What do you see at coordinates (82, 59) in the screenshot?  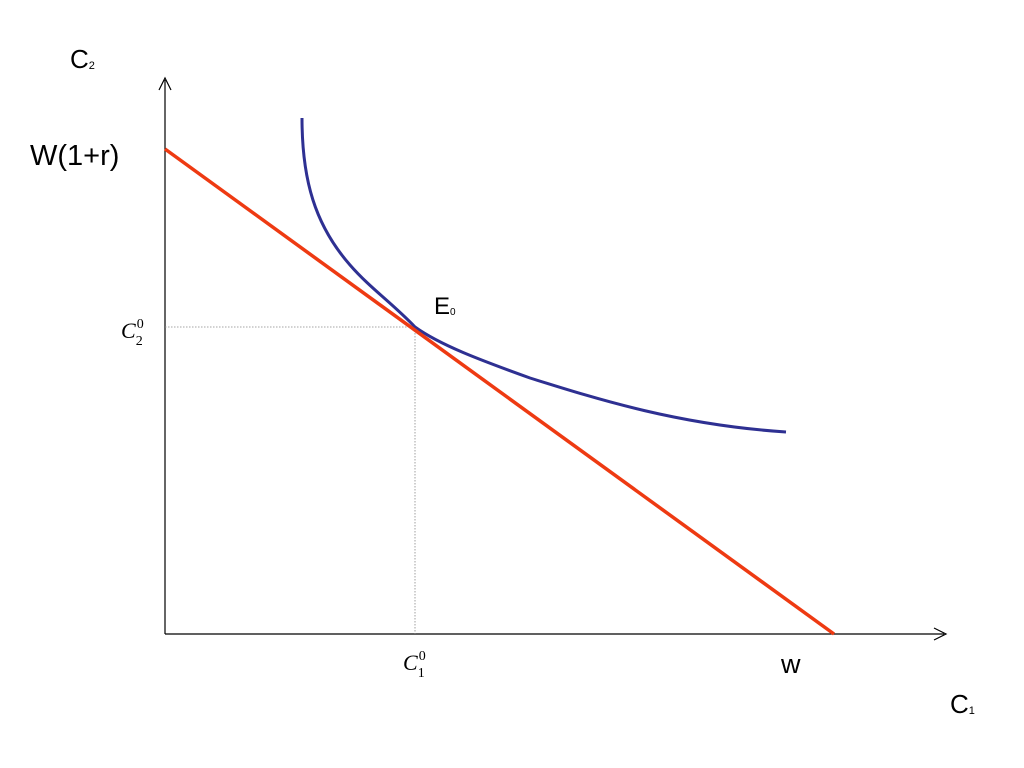 I see `y-axis-label: C2` at bounding box center [82, 59].